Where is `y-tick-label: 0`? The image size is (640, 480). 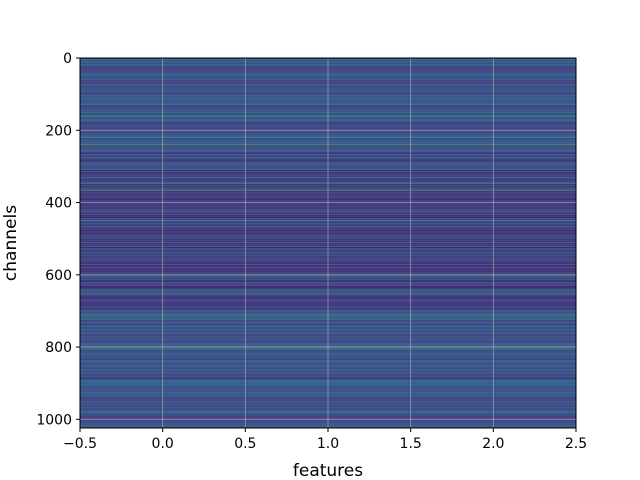
y-tick-label: 0 is located at coordinates (67, 59).